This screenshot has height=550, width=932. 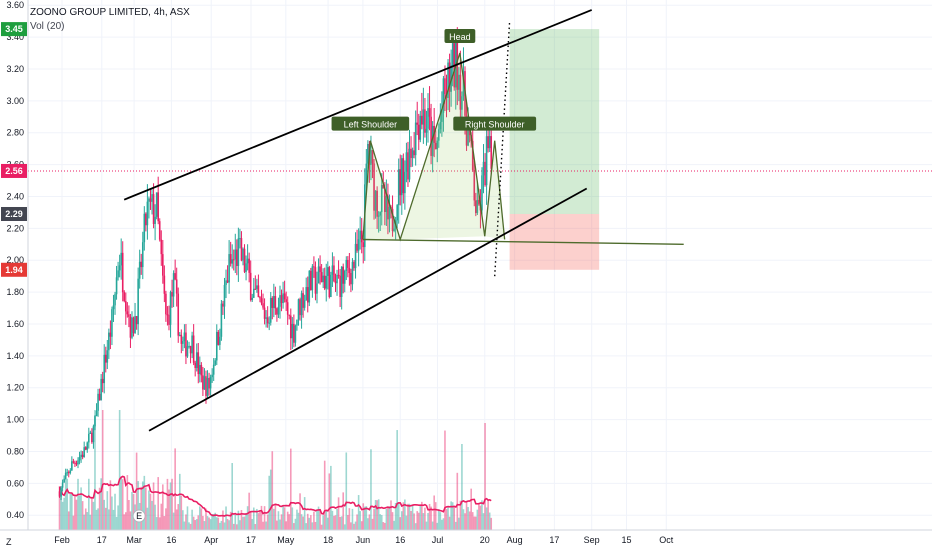 What do you see at coordinates (328, 540) in the screenshot?
I see `x-tick-label: 18` at bounding box center [328, 540].